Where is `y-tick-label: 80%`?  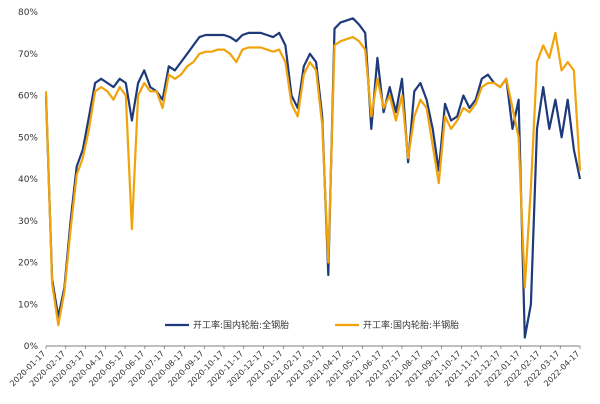
y-tick-label: 80% is located at coordinates (28, 13).